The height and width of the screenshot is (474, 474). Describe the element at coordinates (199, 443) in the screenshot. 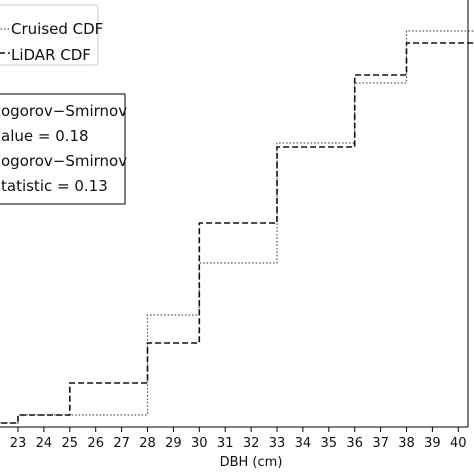

I see `x-tick-label: 30` at that location.